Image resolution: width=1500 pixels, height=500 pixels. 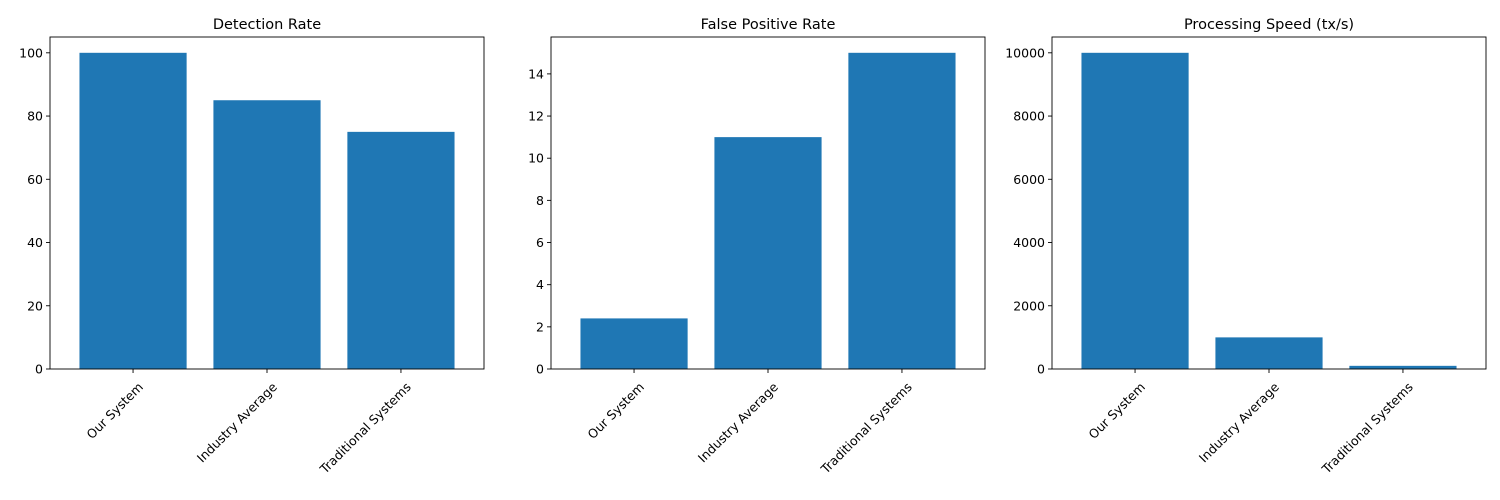 What do you see at coordinates (35, 116) in the screenshot?
I see `y-tick-label: 80` at bounding box center [35, 116].